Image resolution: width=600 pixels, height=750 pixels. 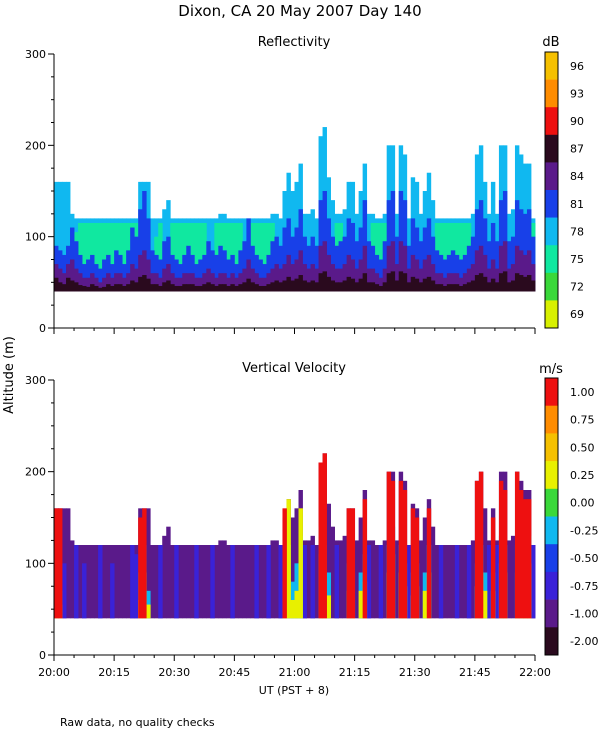 I want to click on vel-colorbar-label: -2.00, so click(x=584, y=641).